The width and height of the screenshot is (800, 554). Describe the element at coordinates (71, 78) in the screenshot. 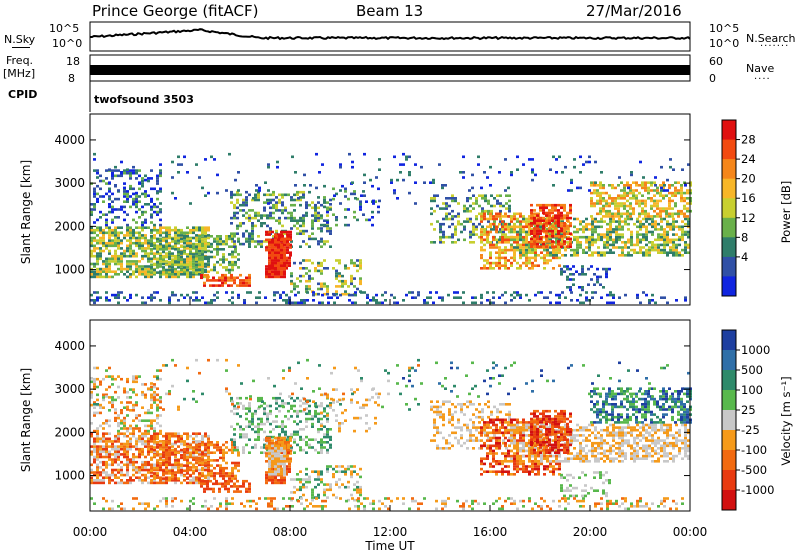

I see `freq-tick-min: 8` at that location.